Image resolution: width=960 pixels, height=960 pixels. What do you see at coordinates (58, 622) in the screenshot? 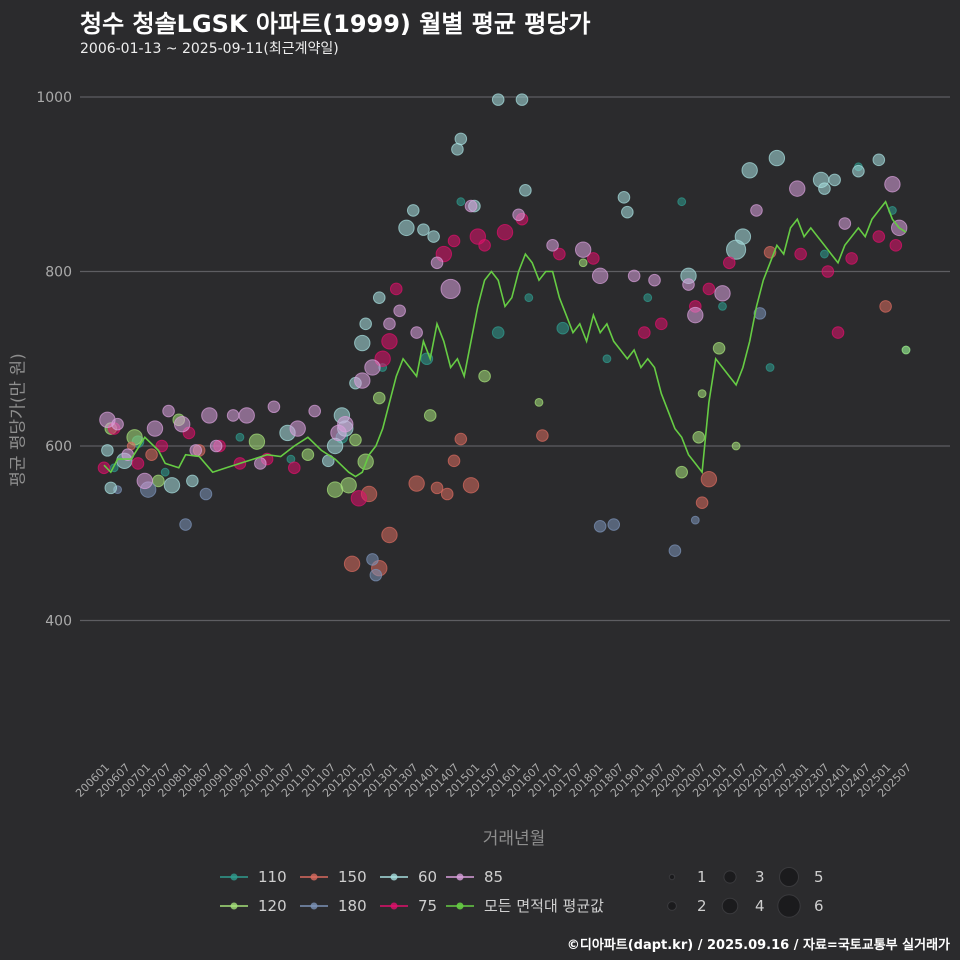
I see `y-tick-label: 400` at bounding box center [58, 622].